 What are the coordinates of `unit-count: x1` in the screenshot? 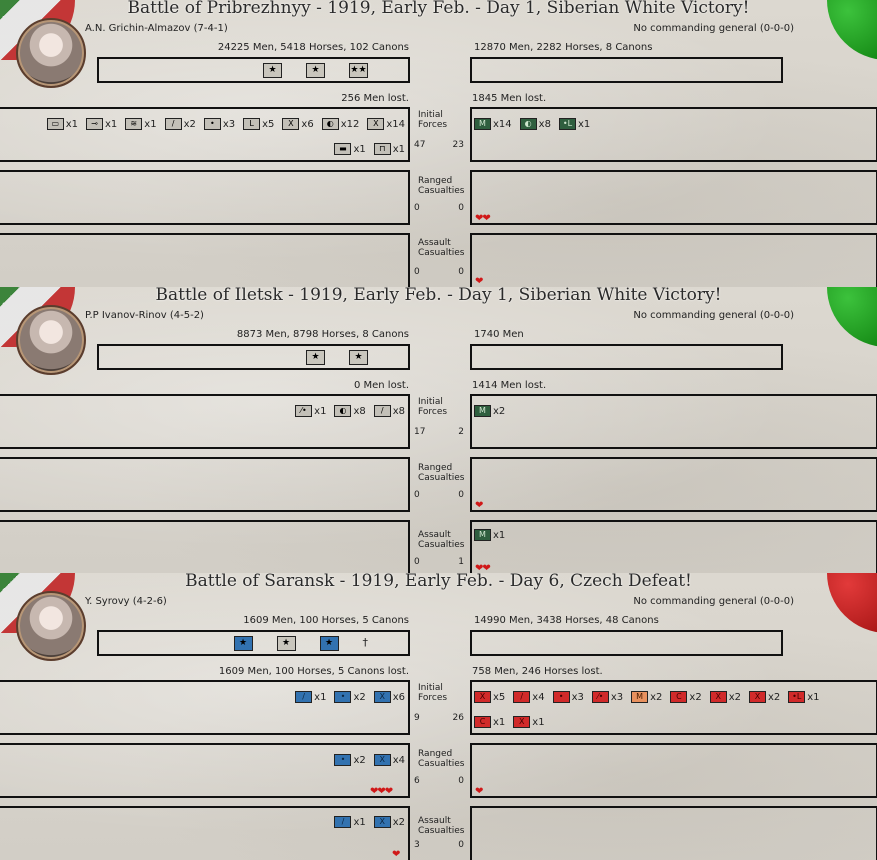 It's located at (320, 411).